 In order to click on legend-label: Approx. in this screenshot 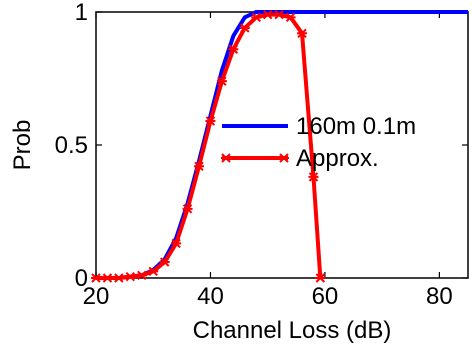, I will do `click(337, 158)`.